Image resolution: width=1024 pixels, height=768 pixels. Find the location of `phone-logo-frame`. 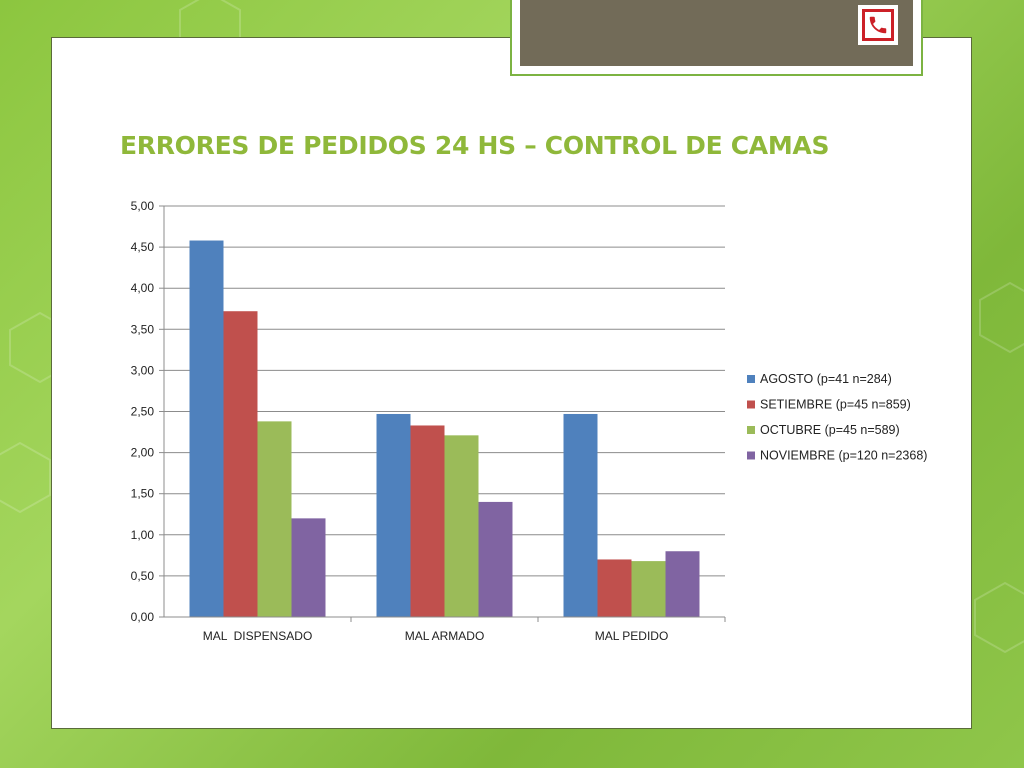

phone-logo-frame is located at coordinates (878, 25).